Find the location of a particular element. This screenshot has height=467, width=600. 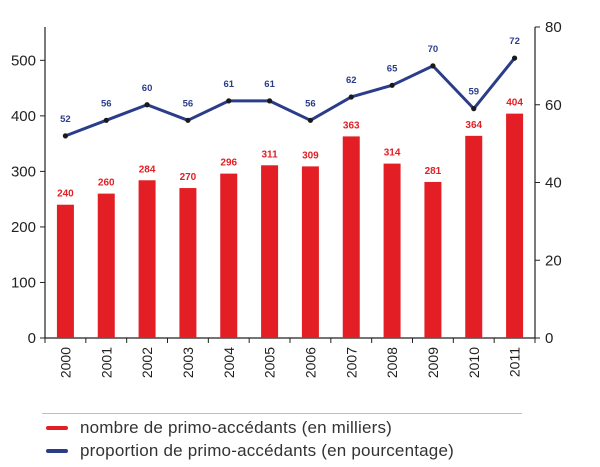

bar-value-label: 364 is located at coordinates (473, 125).